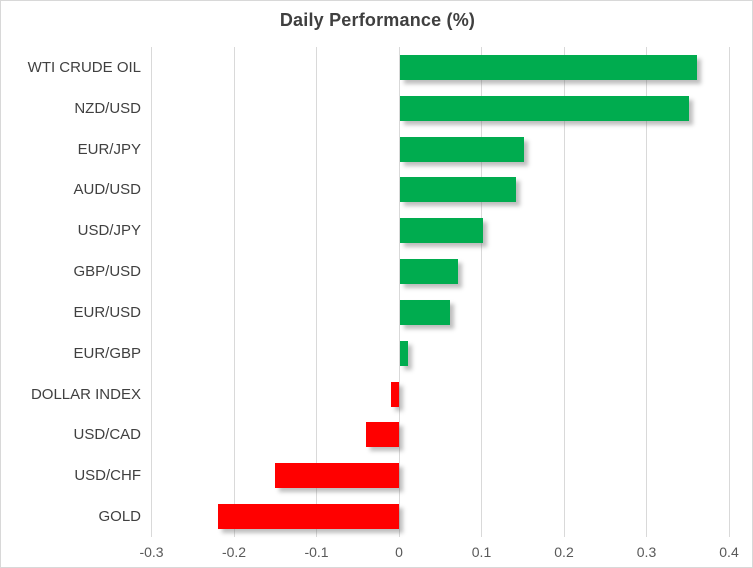 Image resolution: width=753 pixels, height=568 pixels. I want to click on x-tick-label: -0.3, so click(151, 552).